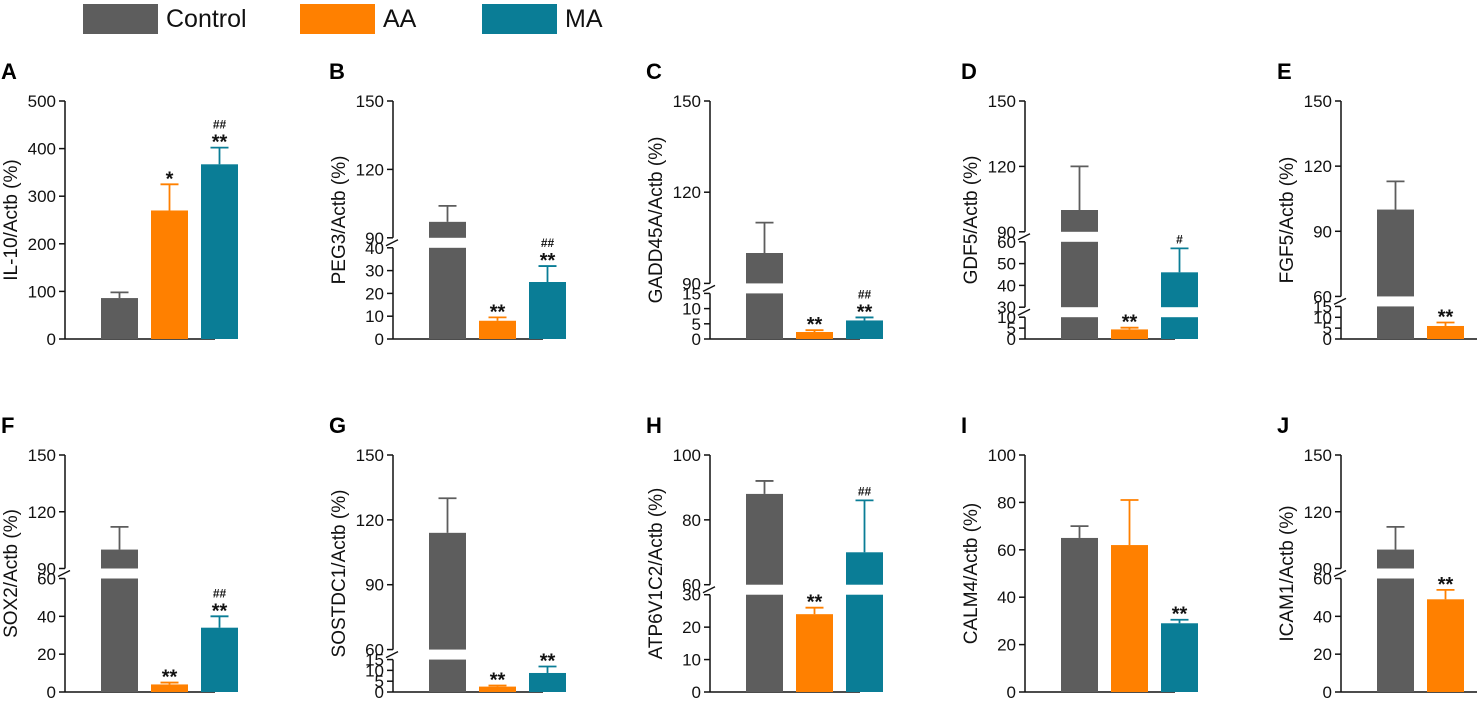  I want to click on legend: Control AA MA, so click(350, 20).